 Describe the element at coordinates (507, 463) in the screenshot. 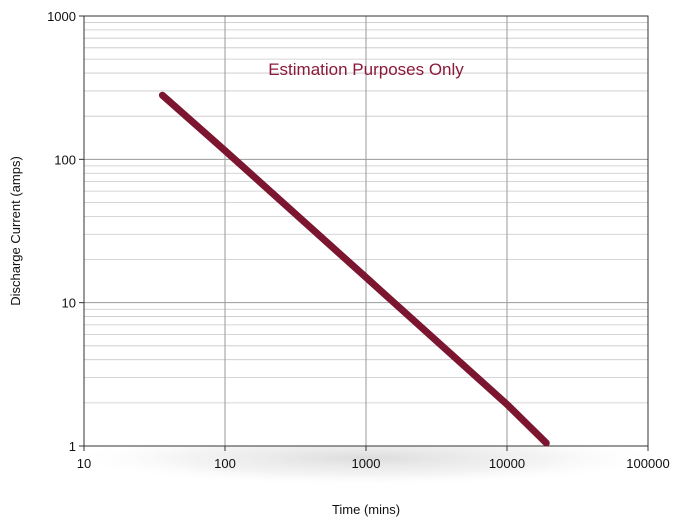

I see `x-tick-label: 10000` at that location.